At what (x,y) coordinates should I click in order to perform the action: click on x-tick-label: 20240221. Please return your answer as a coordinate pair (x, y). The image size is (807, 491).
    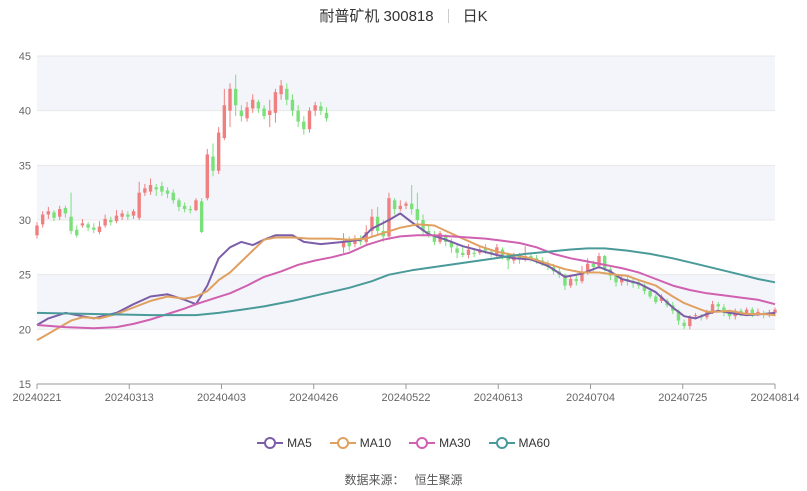
    Looking at the image, I should click on (37, 398).